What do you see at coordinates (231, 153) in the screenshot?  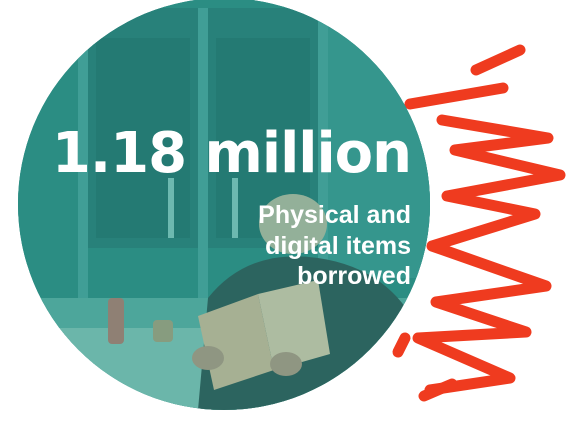 I see `stat-number: 1.18 million` at bounding box center [231, 153].